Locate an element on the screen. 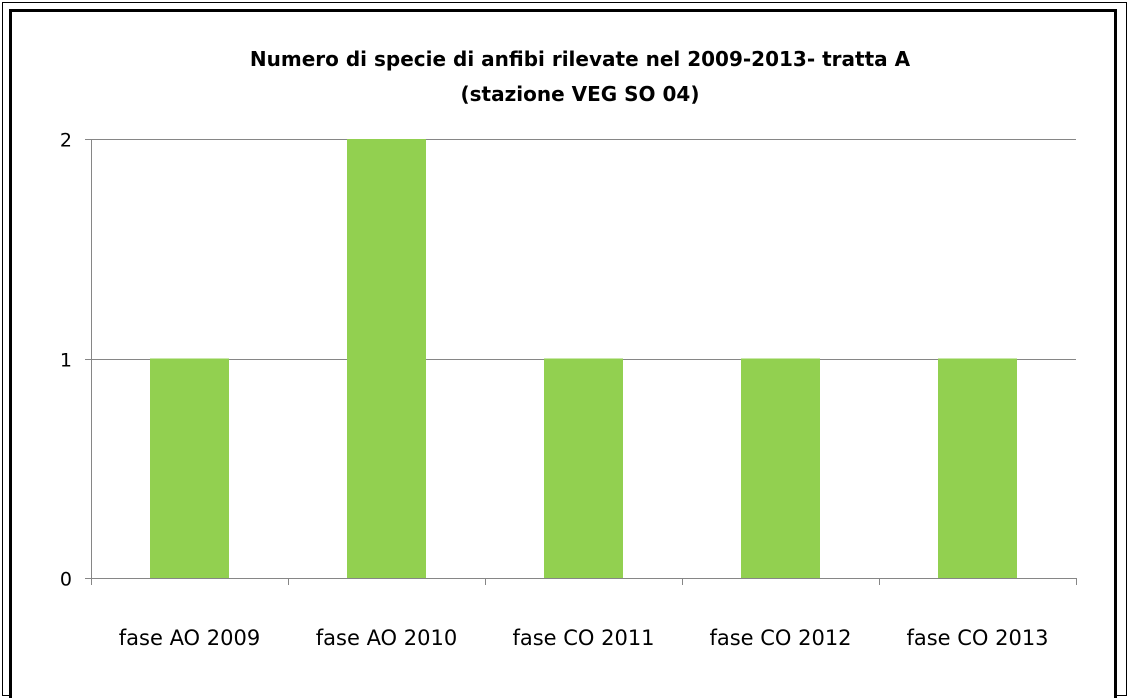  y-tick-labels: 0 1 2 is located at coordinates (66, 360).